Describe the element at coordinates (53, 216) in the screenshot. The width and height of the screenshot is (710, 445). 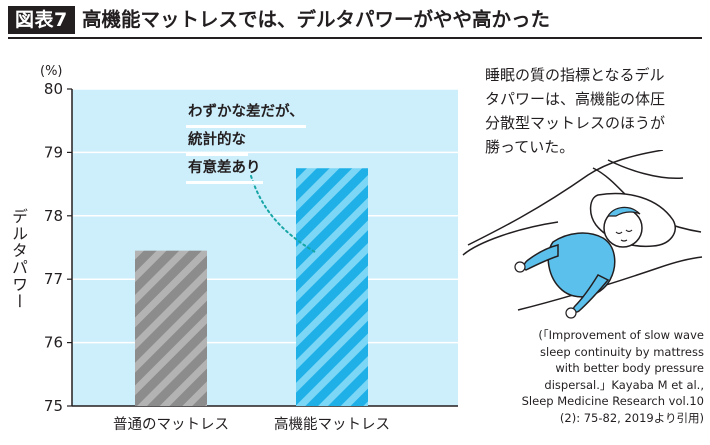
I see `y-tick-label: 78` at that location.